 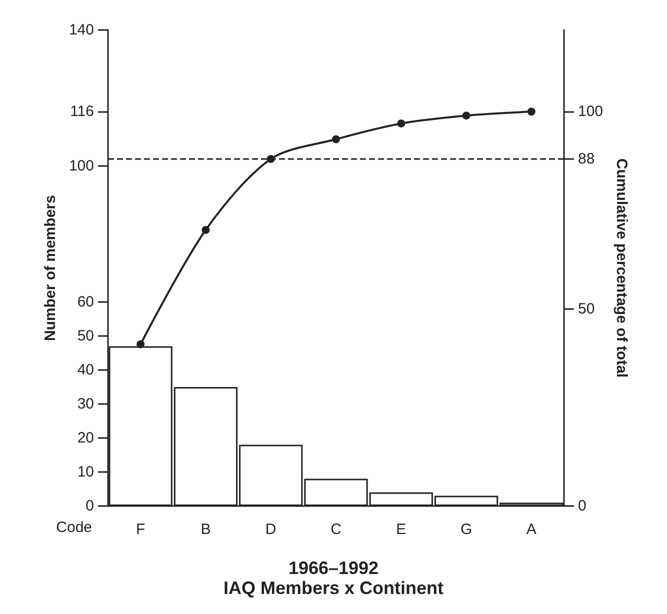 What do you see at coordinates (81, 30) in the screenshot?
I see `y-tick-label: 140` at bounding box center [81, 30].